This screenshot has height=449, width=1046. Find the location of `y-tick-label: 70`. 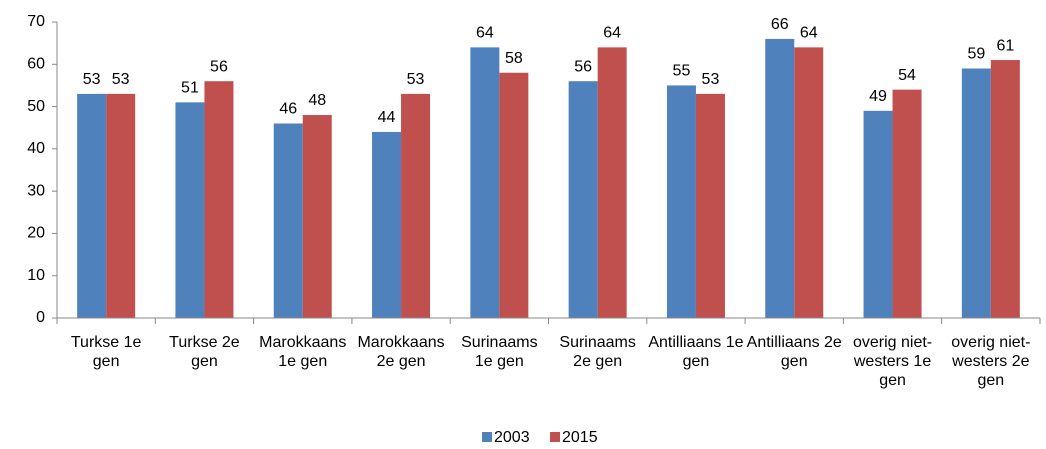

y-tick-label: 70 is located at coordinates (36, 21).